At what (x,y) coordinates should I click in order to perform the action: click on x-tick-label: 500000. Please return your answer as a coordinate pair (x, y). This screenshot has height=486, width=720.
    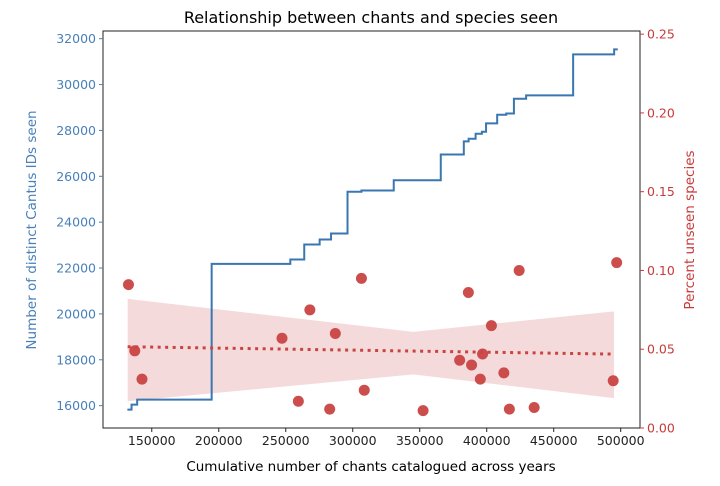
    Looking at the image, I should click on (621, 440).